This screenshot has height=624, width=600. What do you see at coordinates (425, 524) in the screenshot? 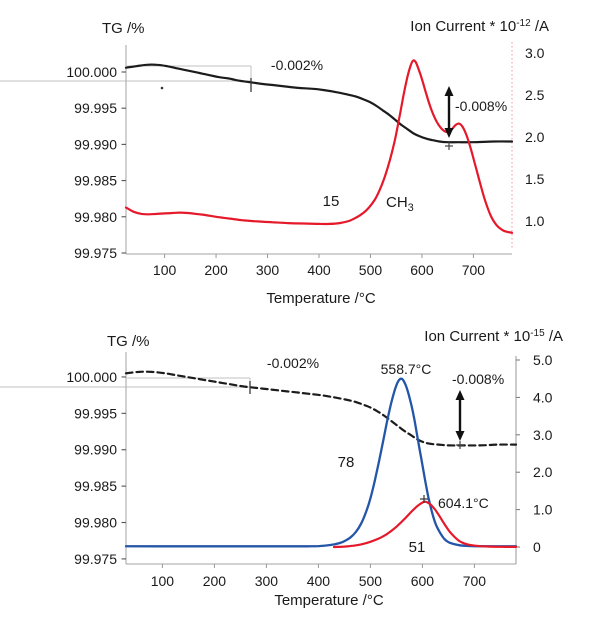
I see `bottom-panel-series-m-z-51-curve` at bounding box center [425, 524].